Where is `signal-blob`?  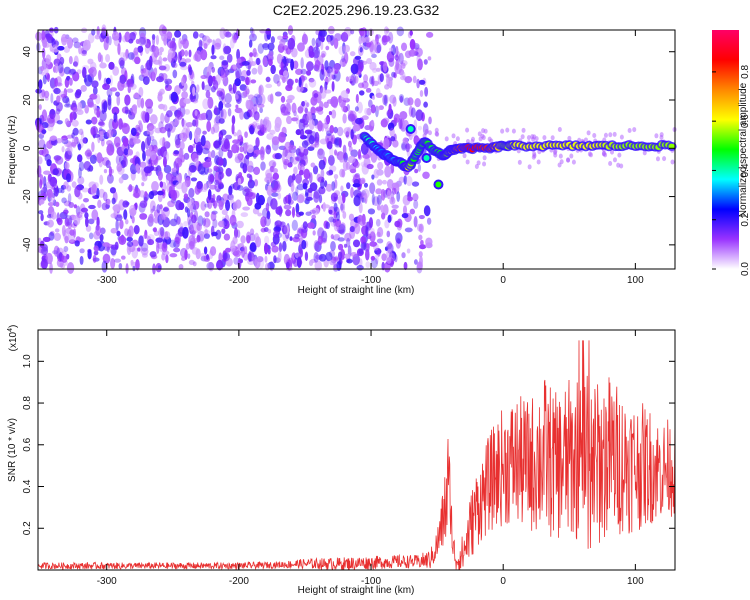 signal-blob is located at coordinates (410, 128).